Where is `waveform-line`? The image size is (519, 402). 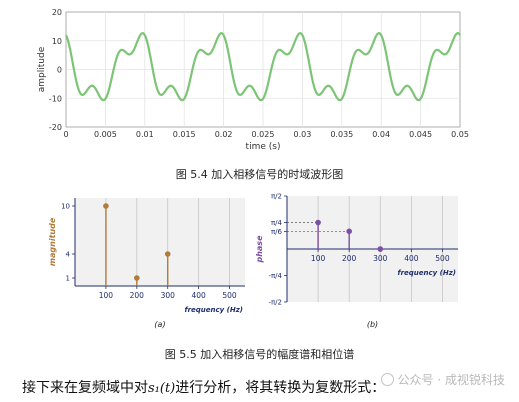
waveform-line is located at coordinates (263, 67).